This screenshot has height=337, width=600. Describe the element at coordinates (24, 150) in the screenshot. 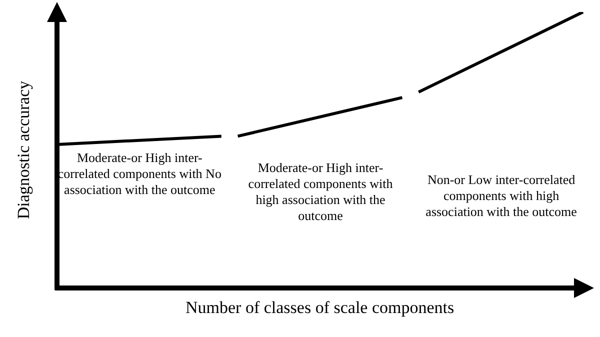

I see `y-axis-title: Diagnostic accuracy` at that location.